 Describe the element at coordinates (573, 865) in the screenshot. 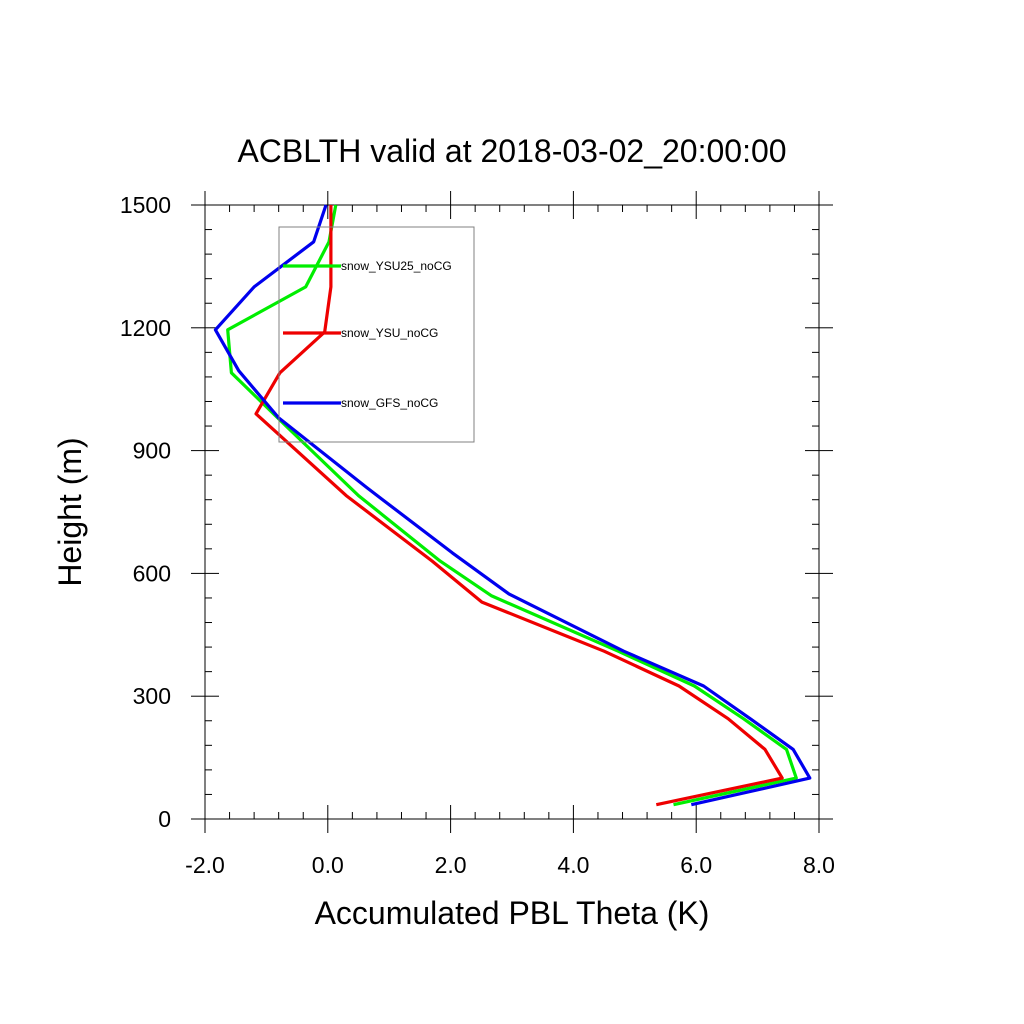

I see `x-tick-label: 4.0` at that location.